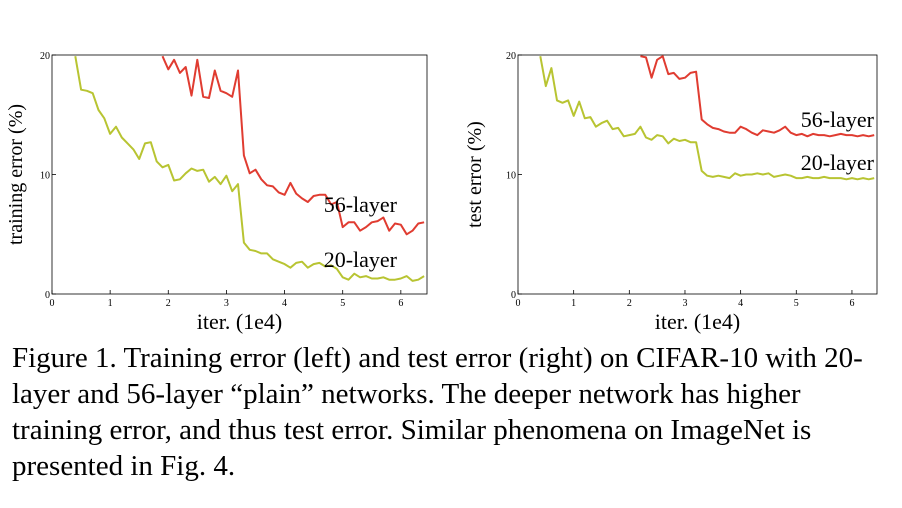  I want to click on y-axis-label: training error (%), so click(16, 174).